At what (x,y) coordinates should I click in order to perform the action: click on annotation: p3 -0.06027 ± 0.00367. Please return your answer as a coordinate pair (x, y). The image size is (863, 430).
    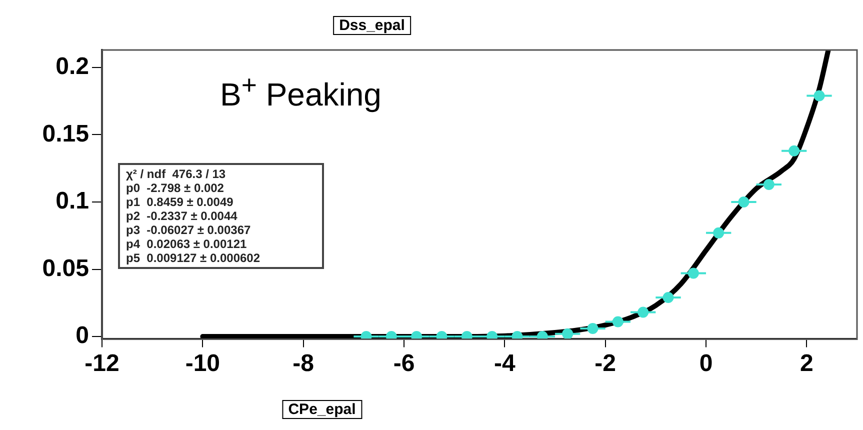
    Looking at the image, I should click on (189, 230).